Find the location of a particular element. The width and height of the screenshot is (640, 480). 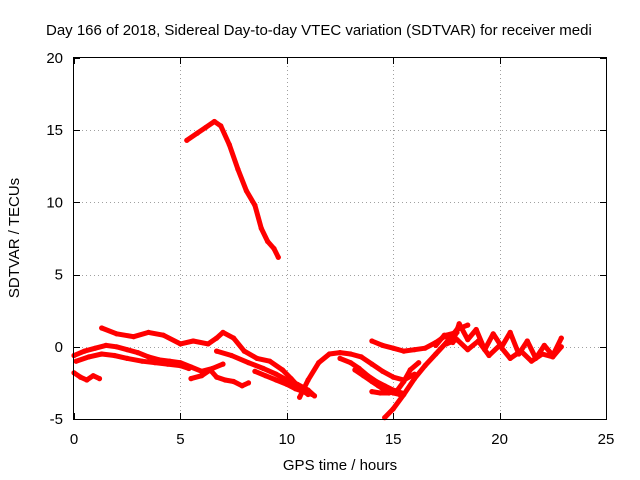

x-tick-label: 5 is located at coordinates (180, 439).